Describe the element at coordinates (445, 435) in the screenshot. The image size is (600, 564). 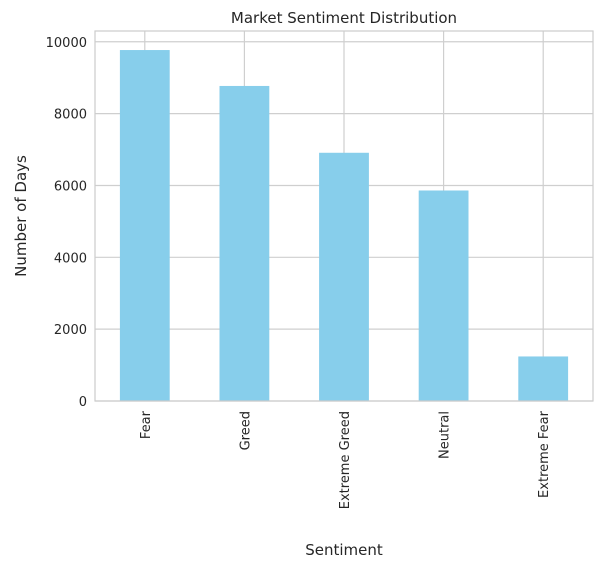
I see `x-tick-label: Neutral` at that location.